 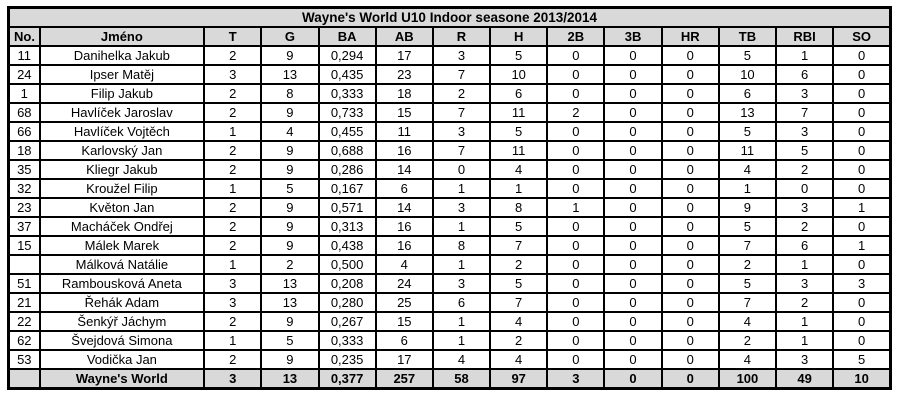 I want to click on player-name-cell: Kroužel Filip, so click(x=122, y=188).